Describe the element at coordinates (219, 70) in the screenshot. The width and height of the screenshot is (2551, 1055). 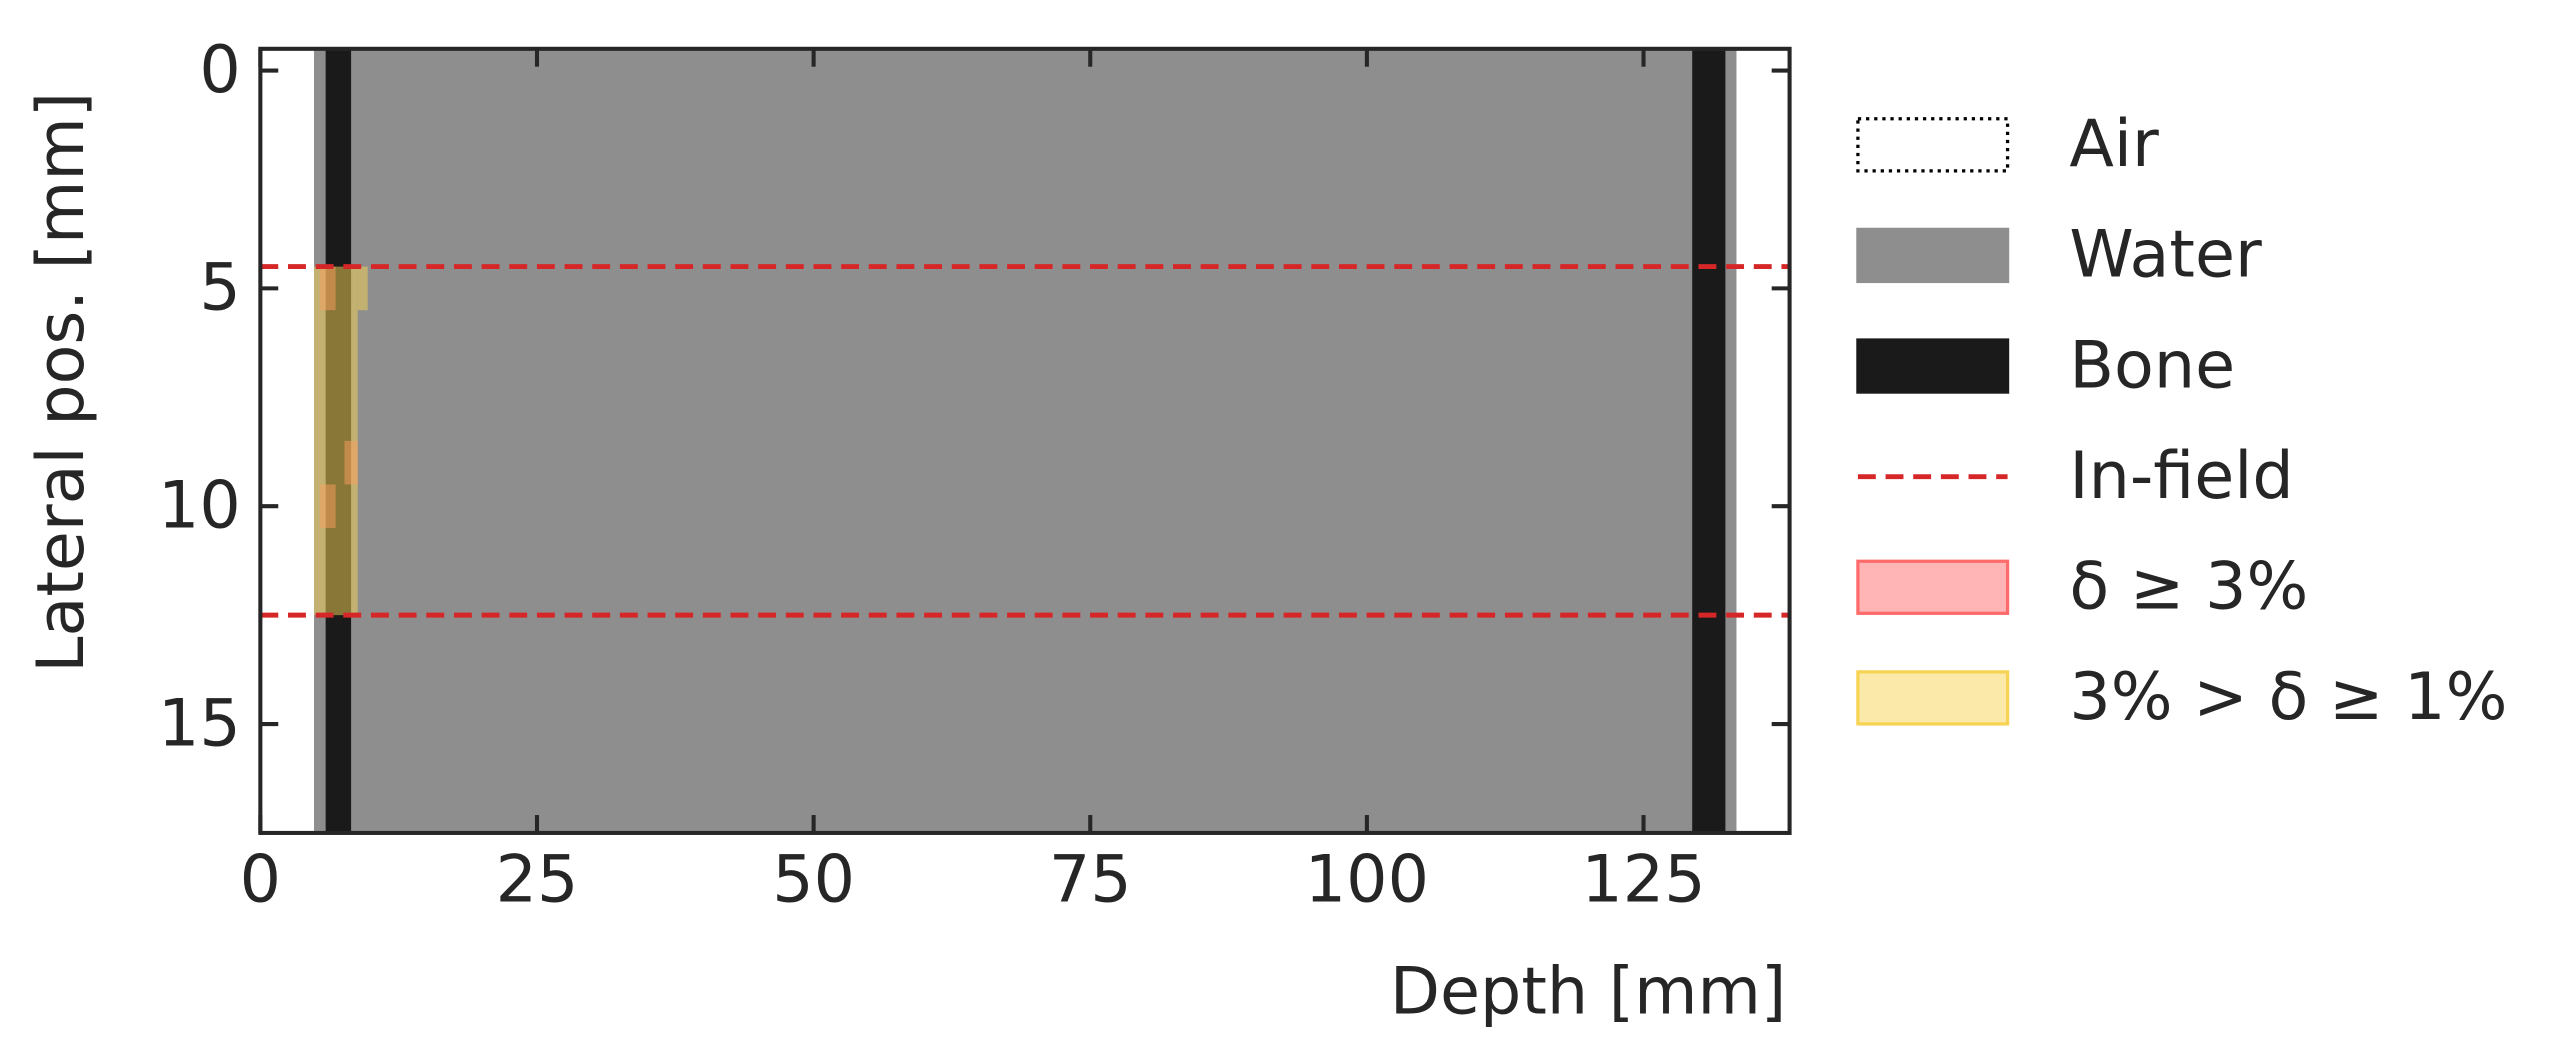
I see `y-tick-label: 0` at that location.